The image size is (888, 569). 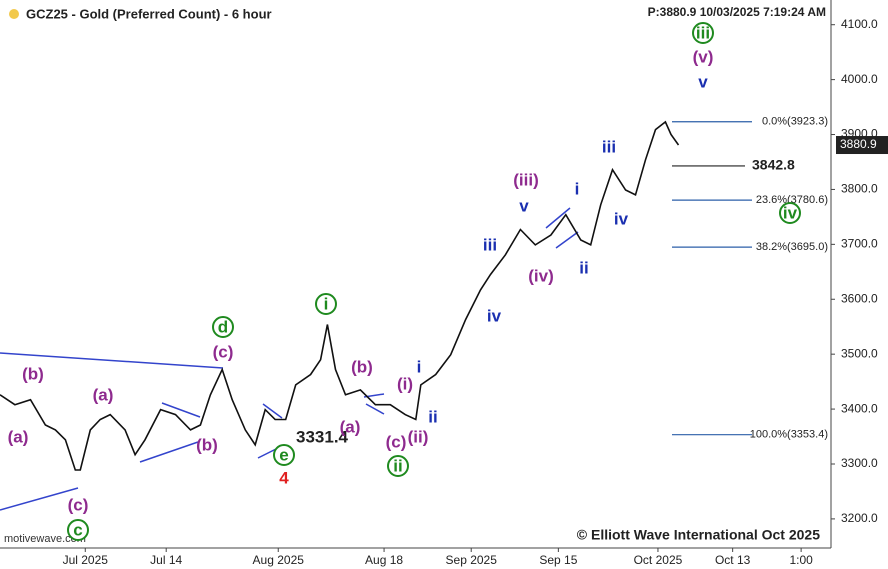 I want to click on level-label: 0.0%(3923.3), so click(x=795, y=122).